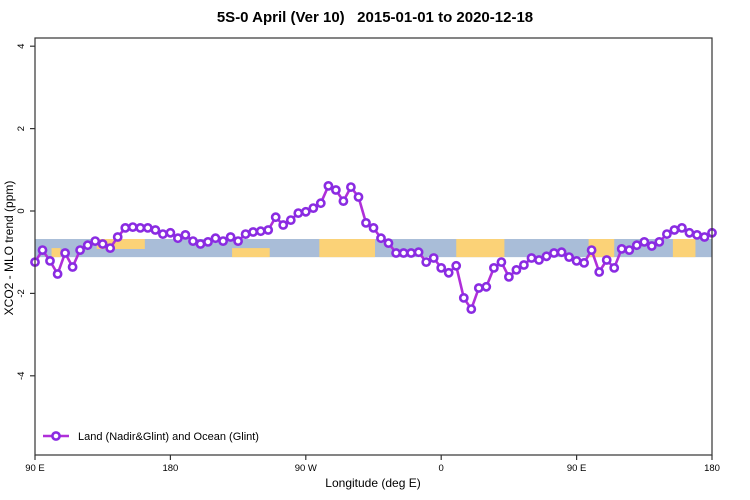 The image size is (750, 500). Describe the element at coordinates (441, 468) in the screenshot. I see `x-tick-label: 0` at that location.